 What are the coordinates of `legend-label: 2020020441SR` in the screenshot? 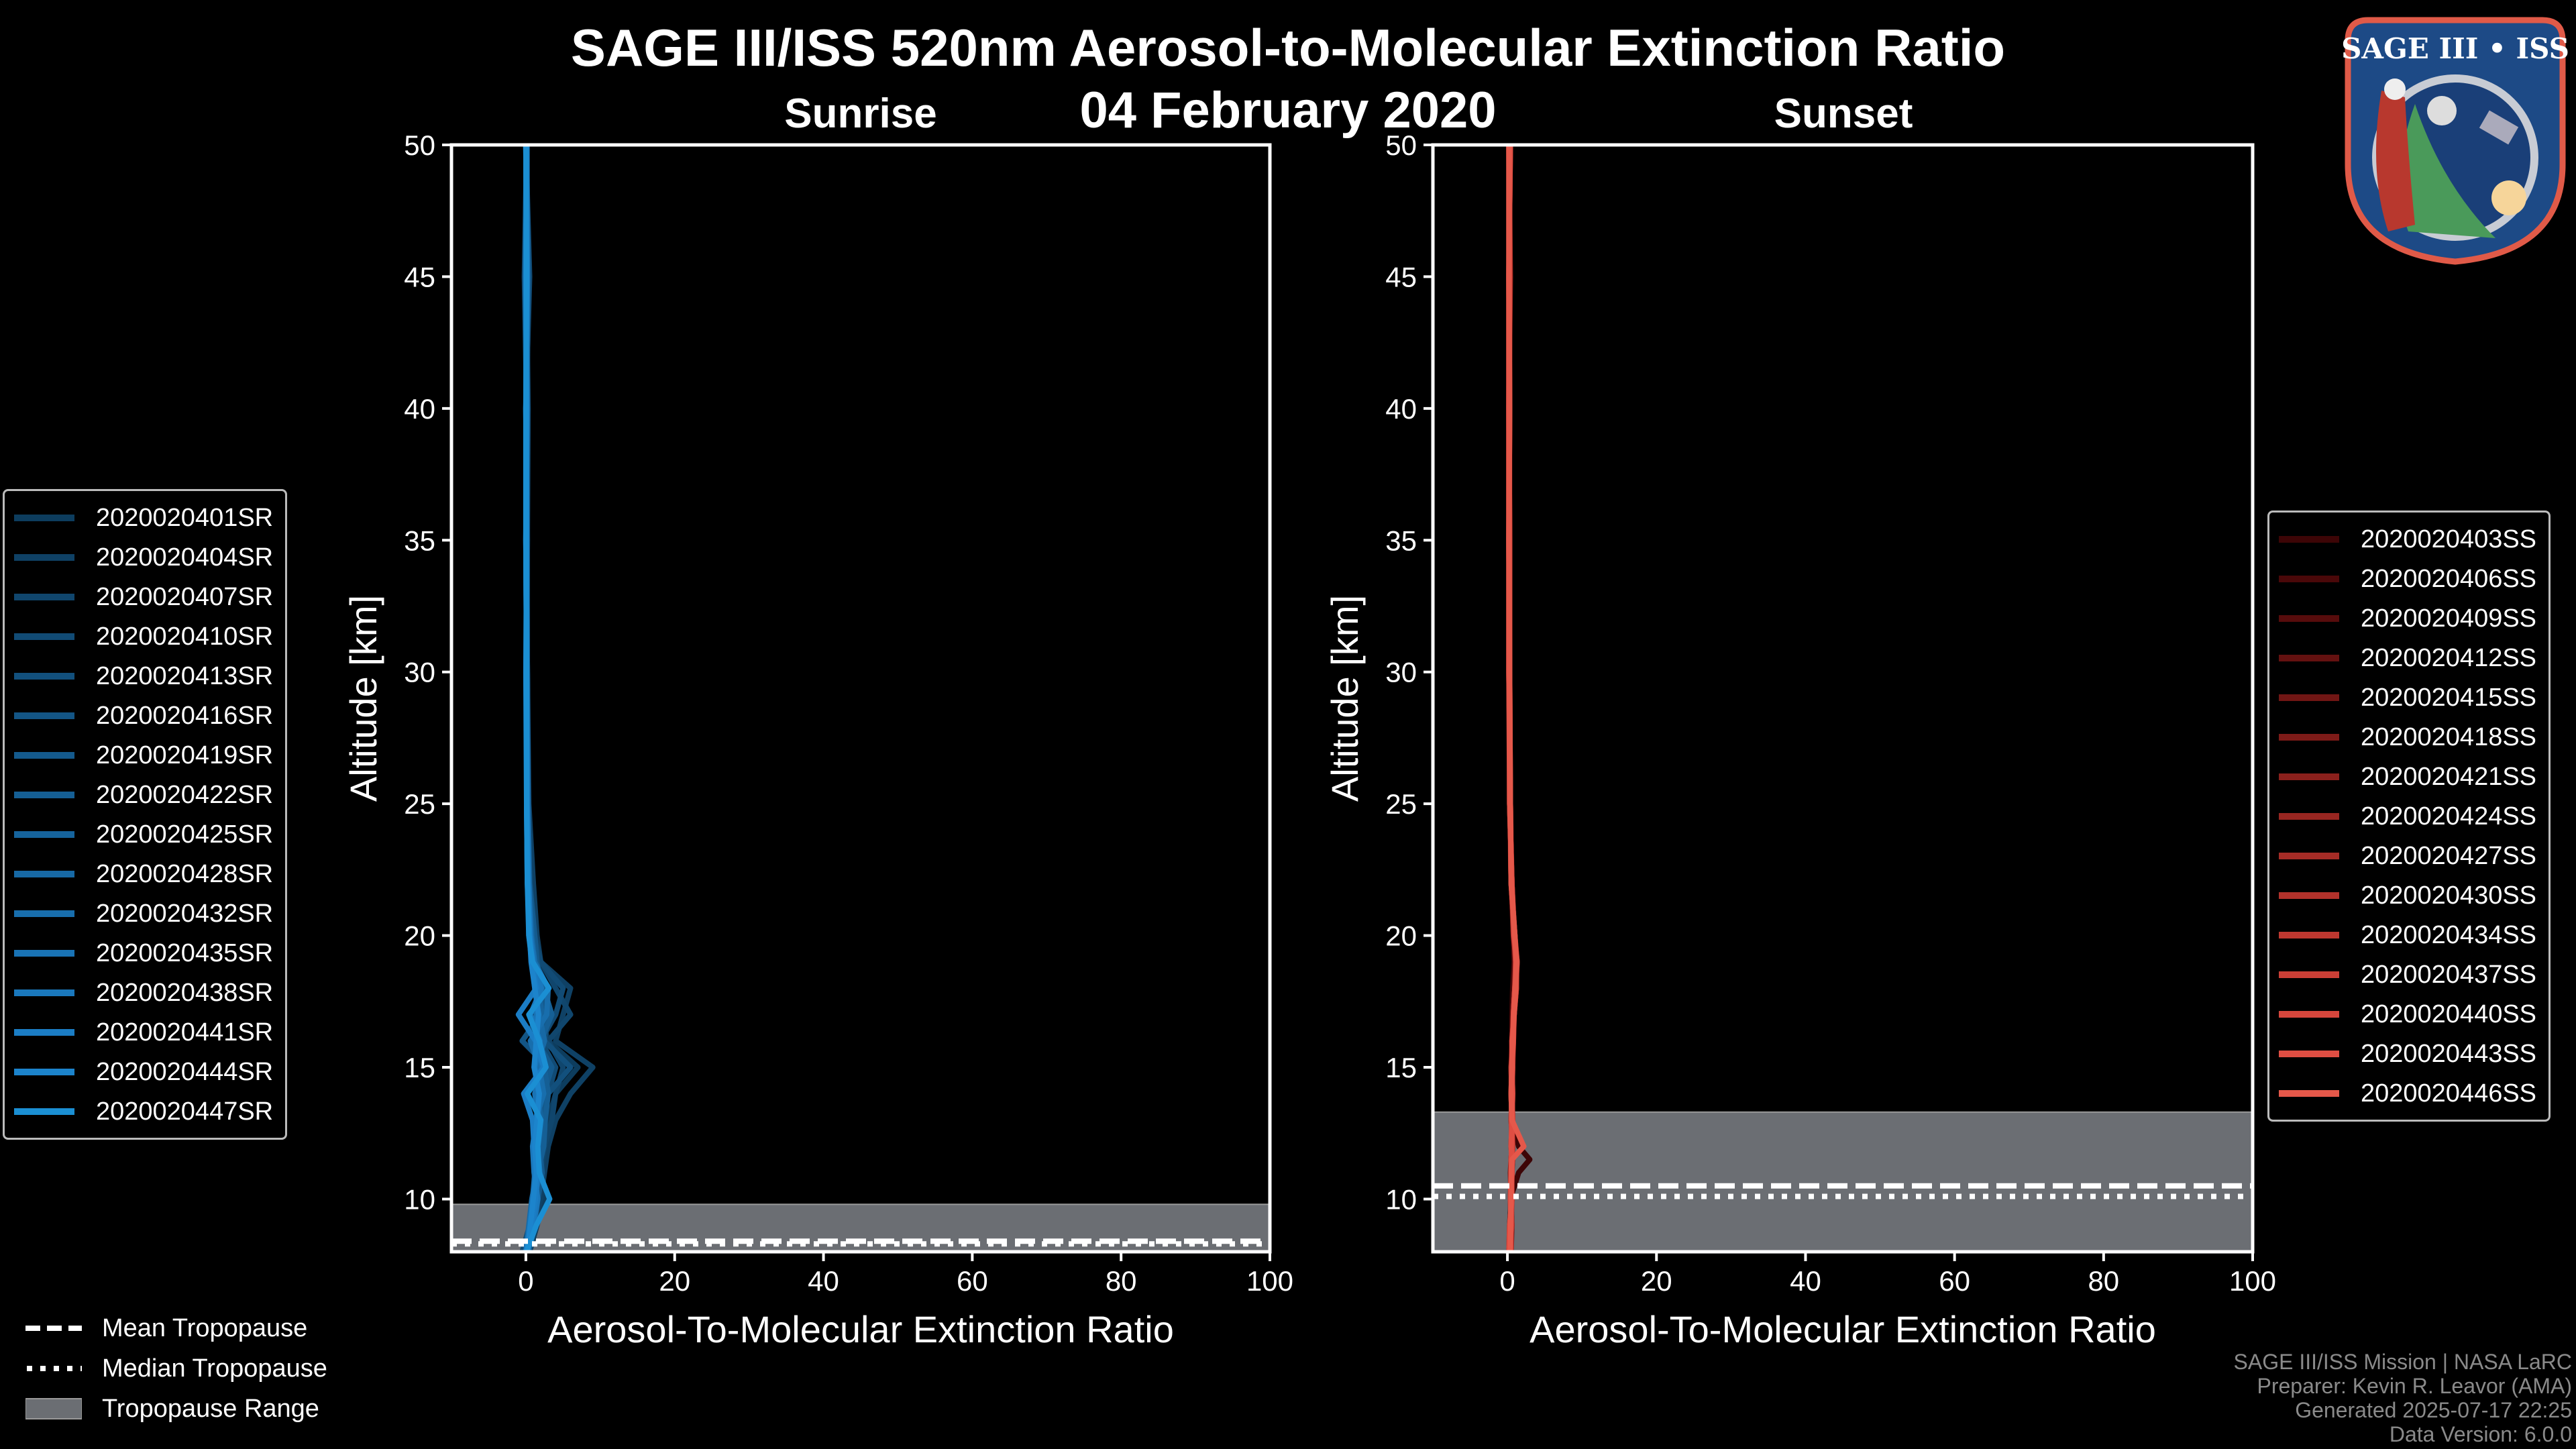 It's located at (185, 1032).